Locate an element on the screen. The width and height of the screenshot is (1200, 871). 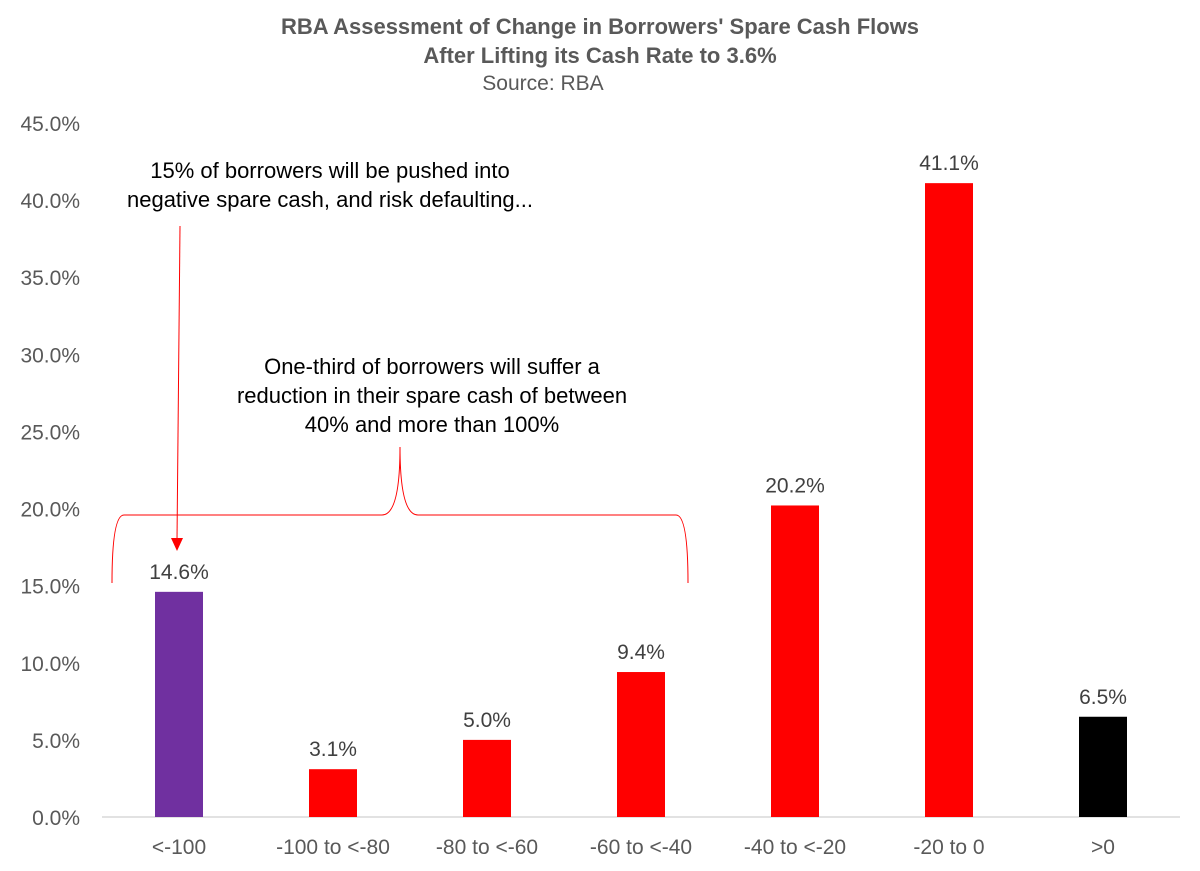
bar-value-label: 3.1% is located at coordinates (333, 749).